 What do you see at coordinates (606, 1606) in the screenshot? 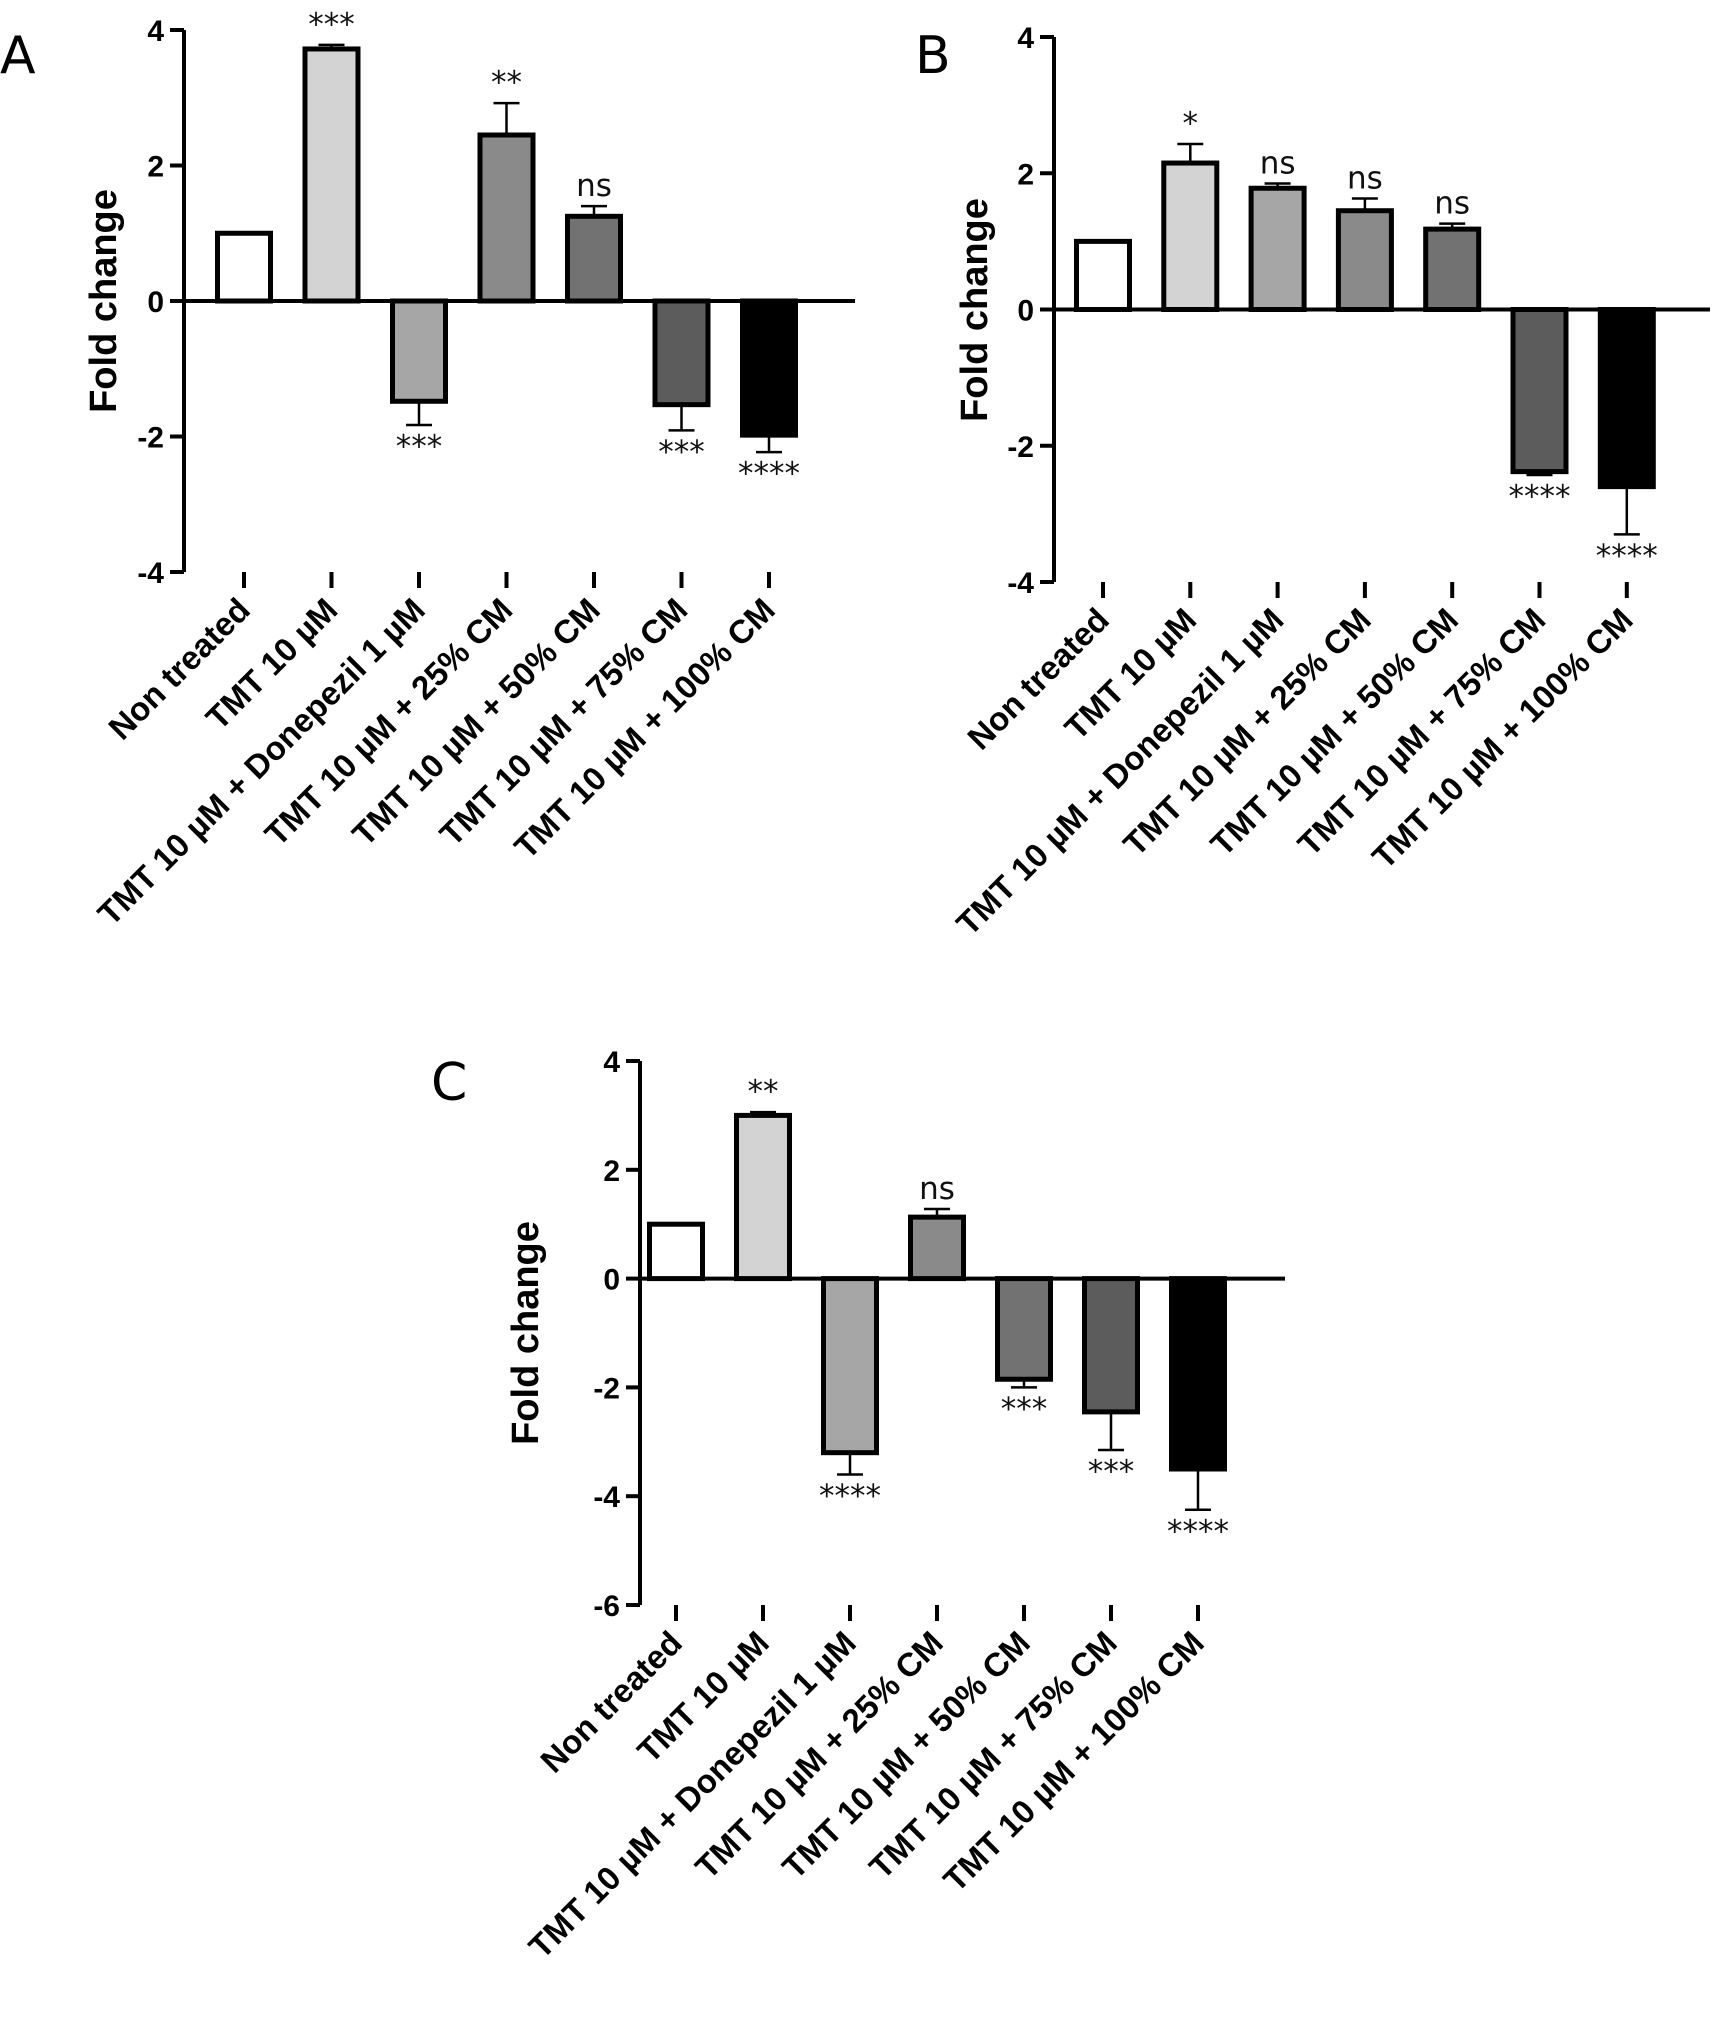
I see `y-tick-label: -6` at bounding box center [606, 1606].